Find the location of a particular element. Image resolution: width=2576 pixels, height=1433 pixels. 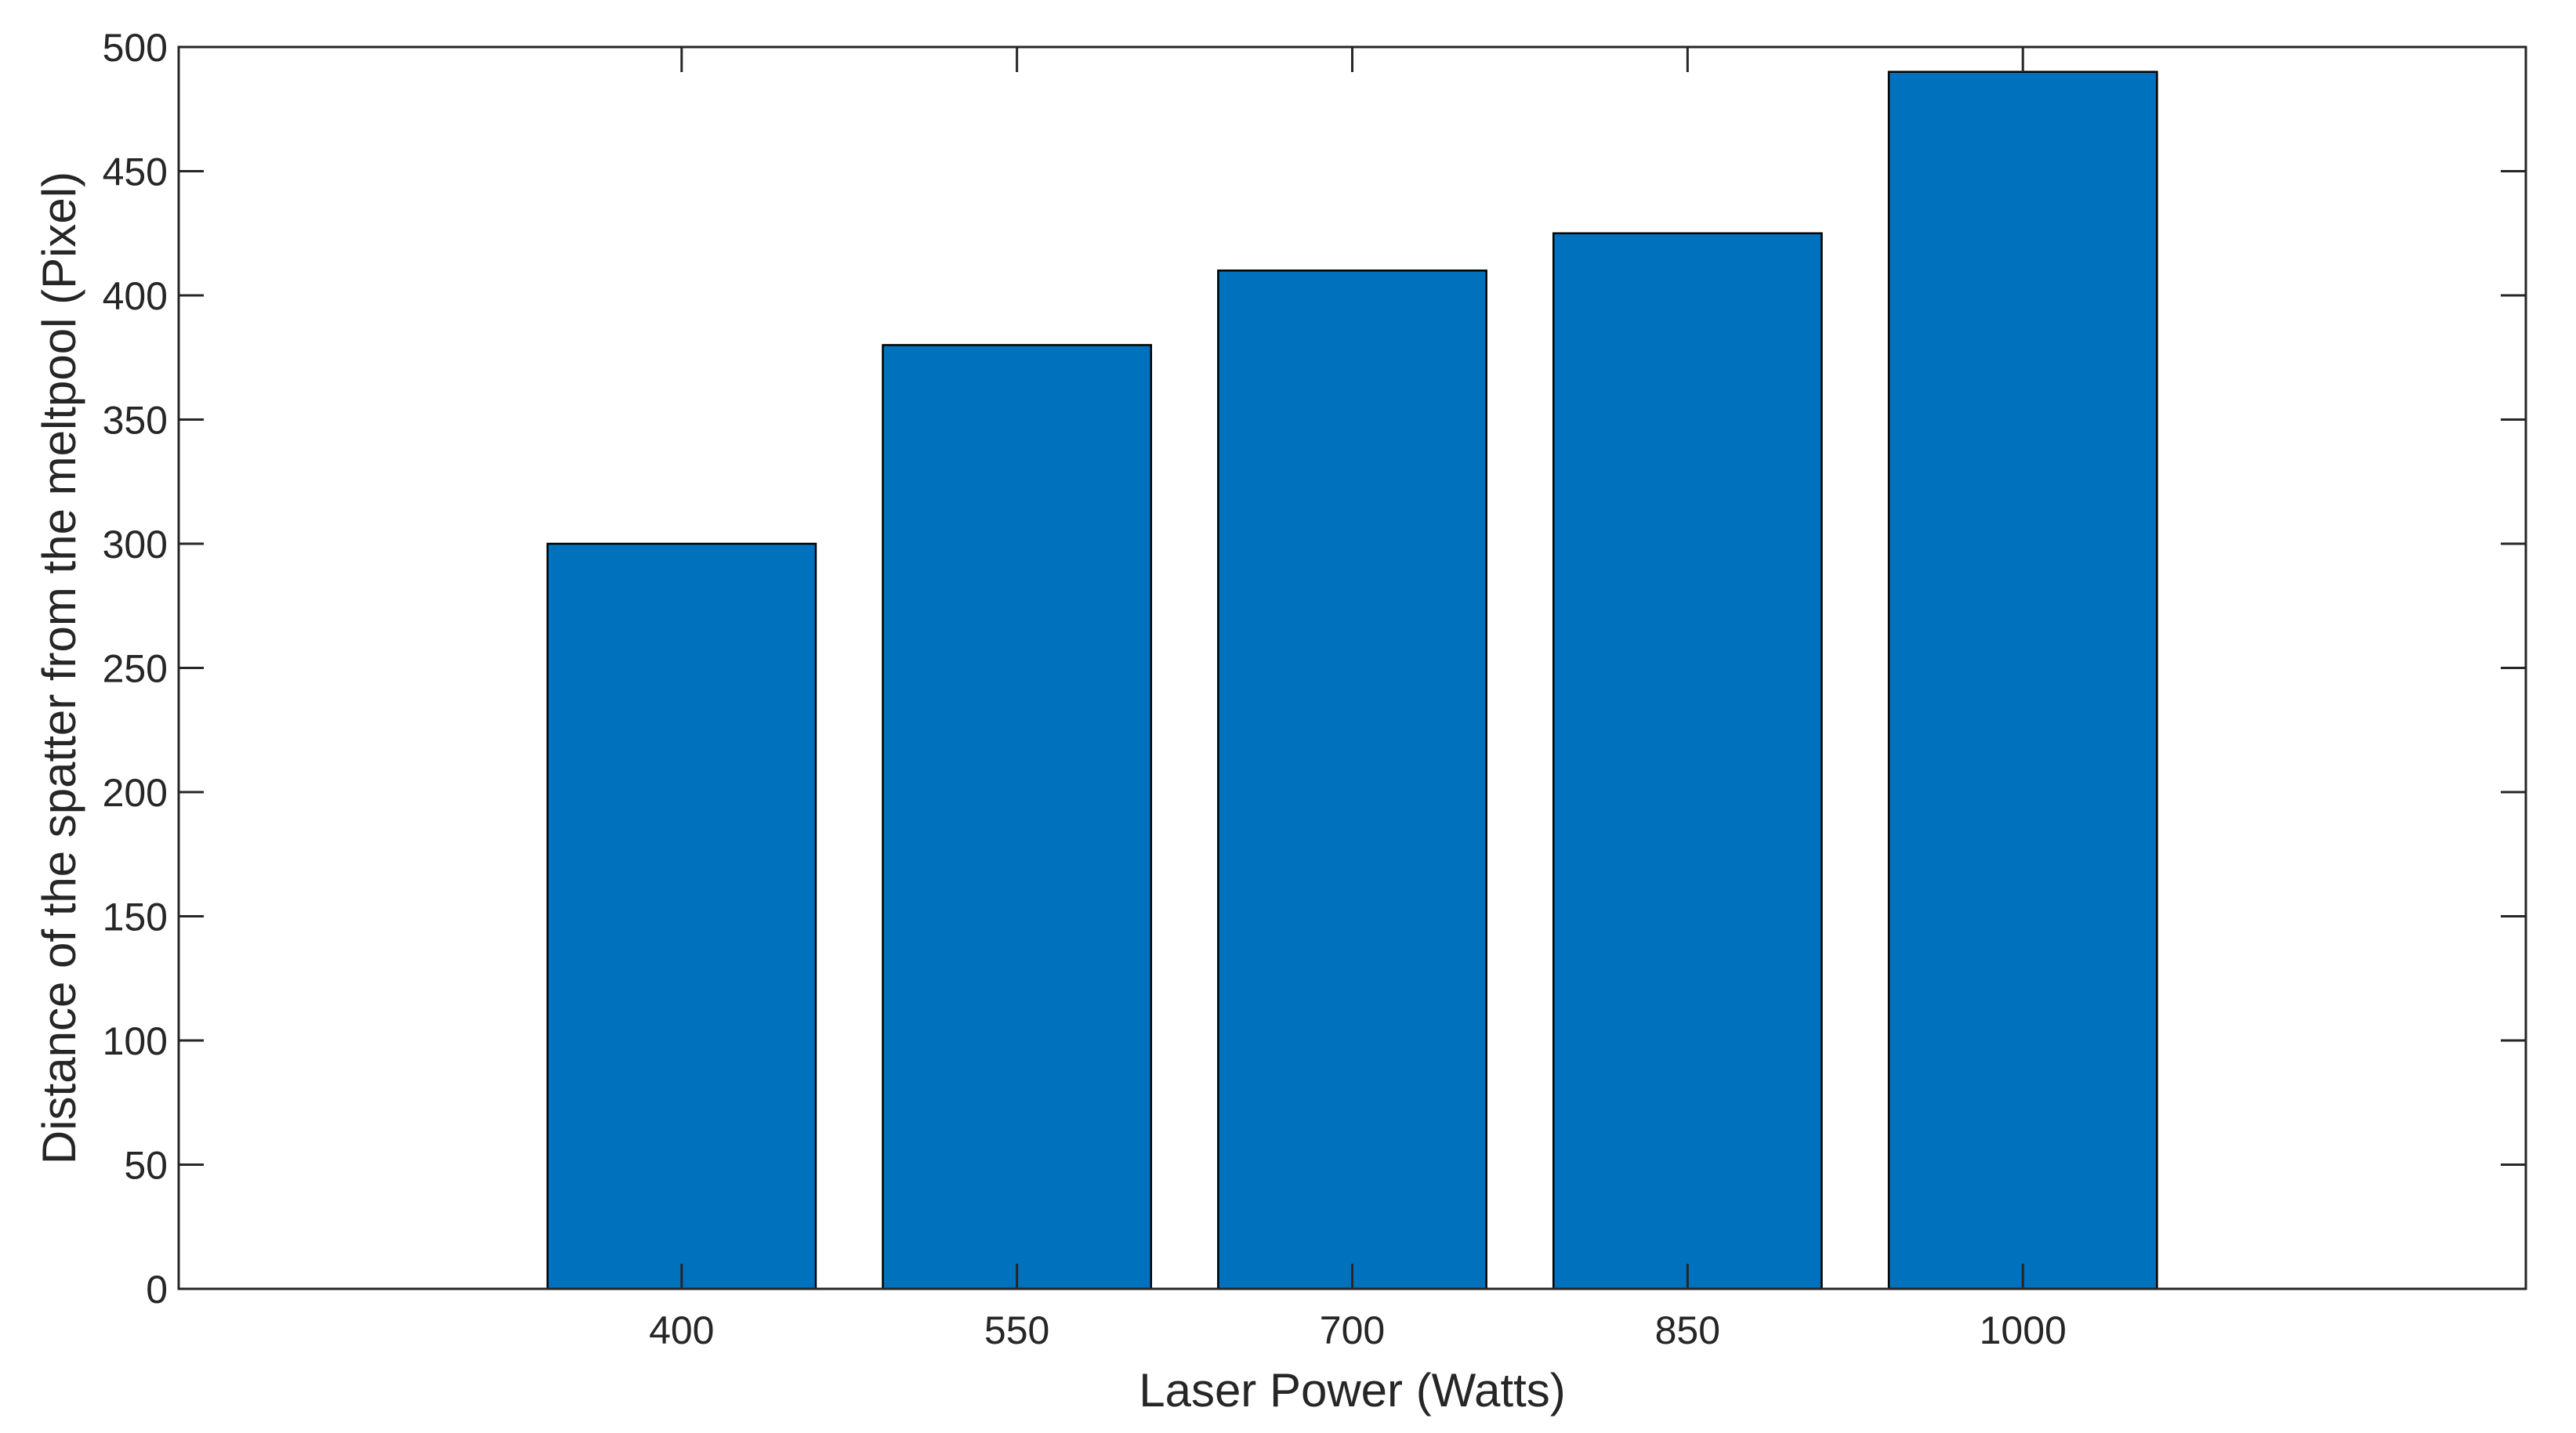

y-tick-label: 200 is located at coordinates (135, 793).